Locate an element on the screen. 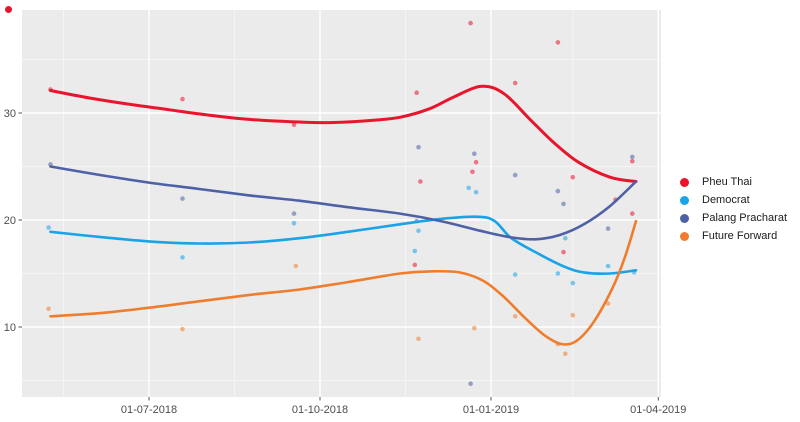  legend-dot-democrat is located at coordinates (684, 200).